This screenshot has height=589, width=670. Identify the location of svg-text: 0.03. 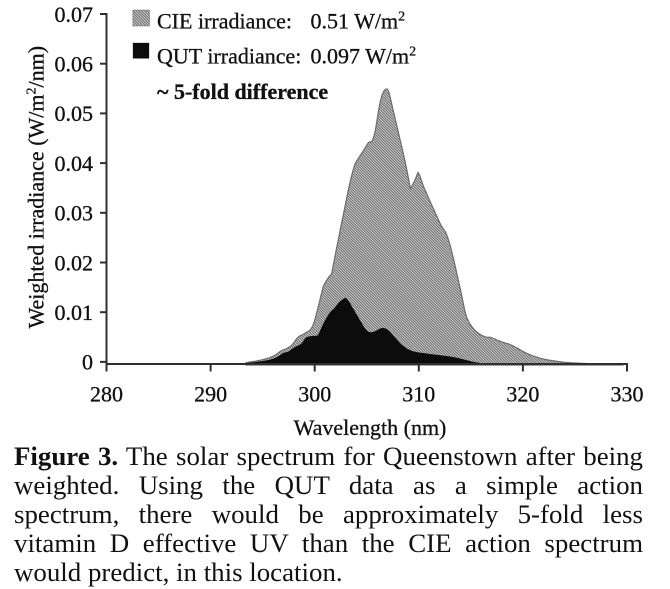
(74, 213).